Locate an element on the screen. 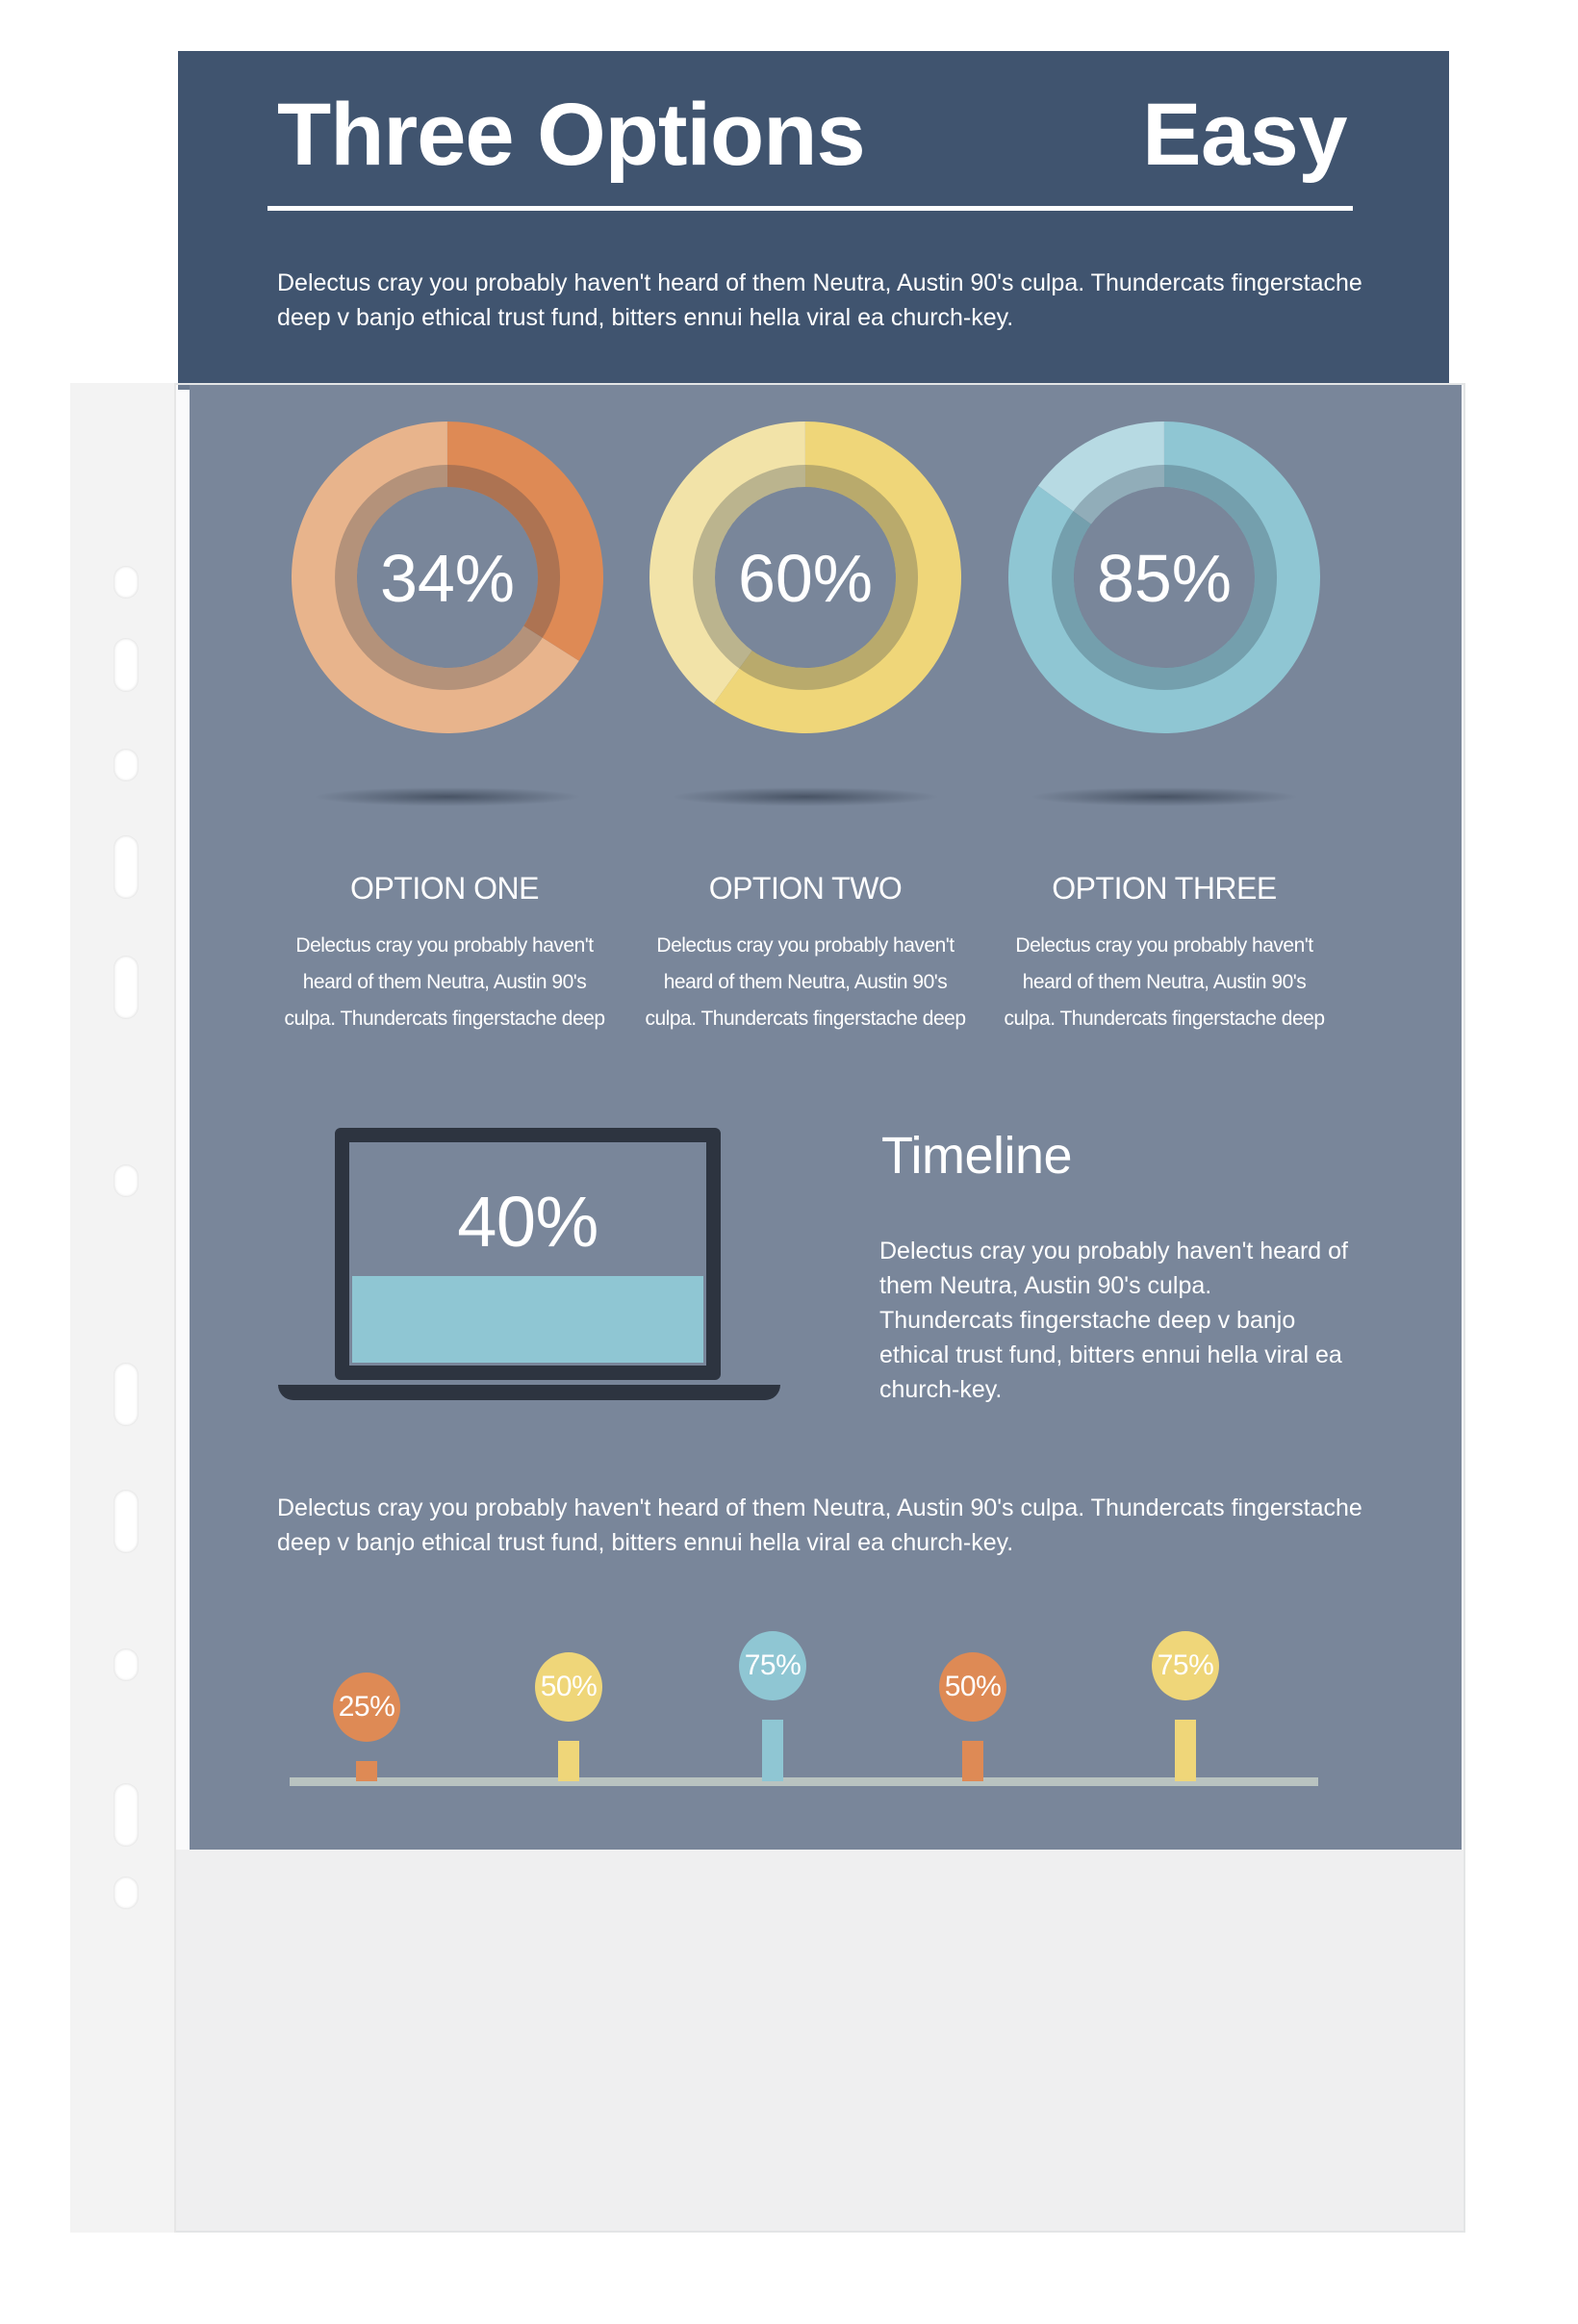  option-title: OPTION TWO is located at coordinates (805, 889).